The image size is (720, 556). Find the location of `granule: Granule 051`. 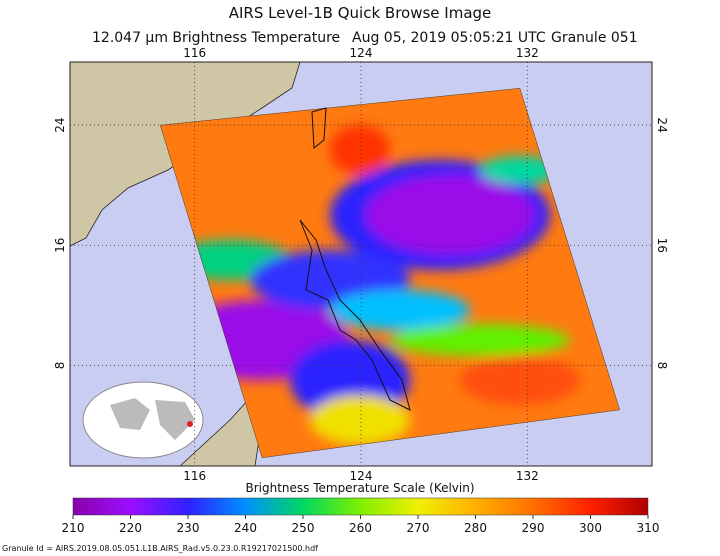

granule: Granule 051 is located at coordinates (594, 38).